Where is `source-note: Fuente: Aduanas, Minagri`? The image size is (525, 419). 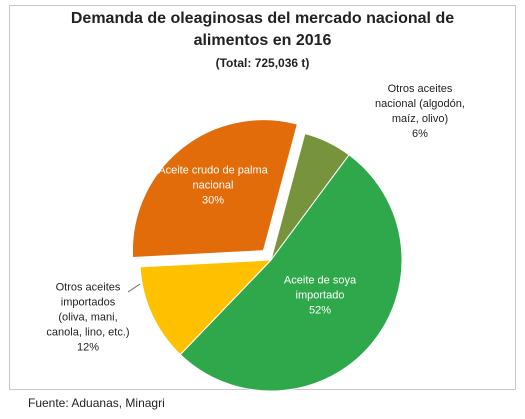
source-note: Fuente: Aduanas, Minagri is located at coordinates (96, 403).